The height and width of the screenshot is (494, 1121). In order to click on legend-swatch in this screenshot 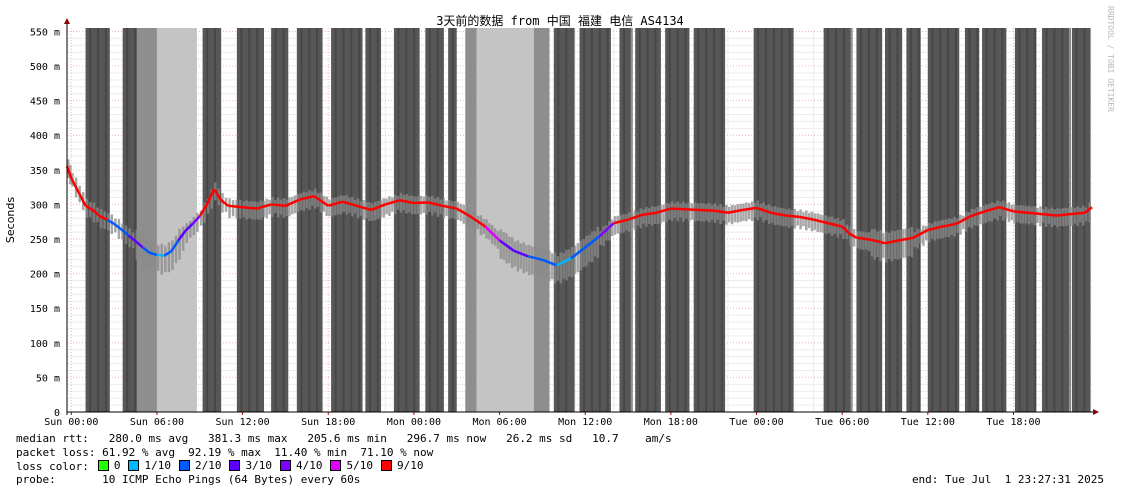, I will do `click(336, 465)`.